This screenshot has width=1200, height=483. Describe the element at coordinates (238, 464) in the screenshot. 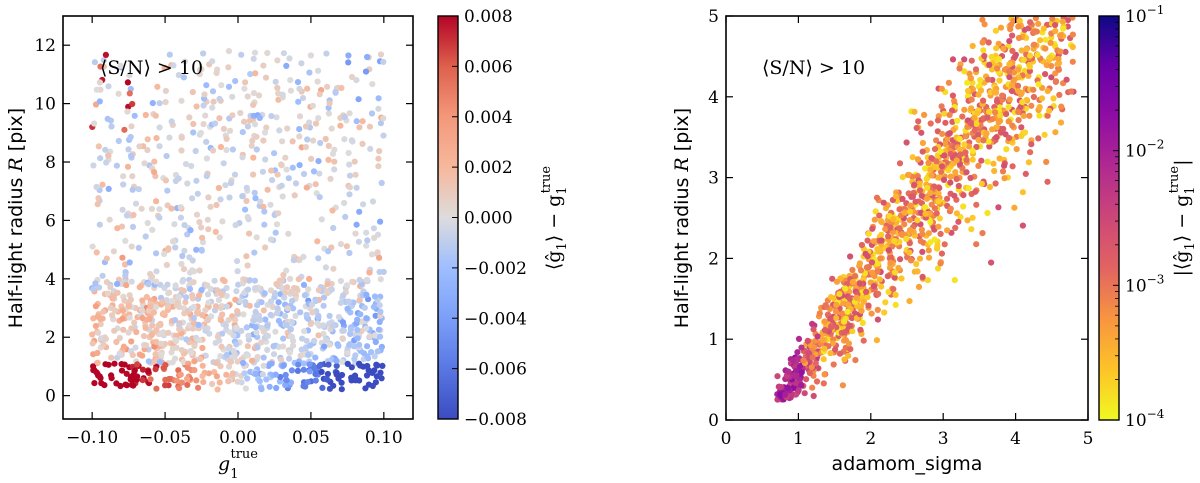

I see `left-xlabel: g1true` at that location.